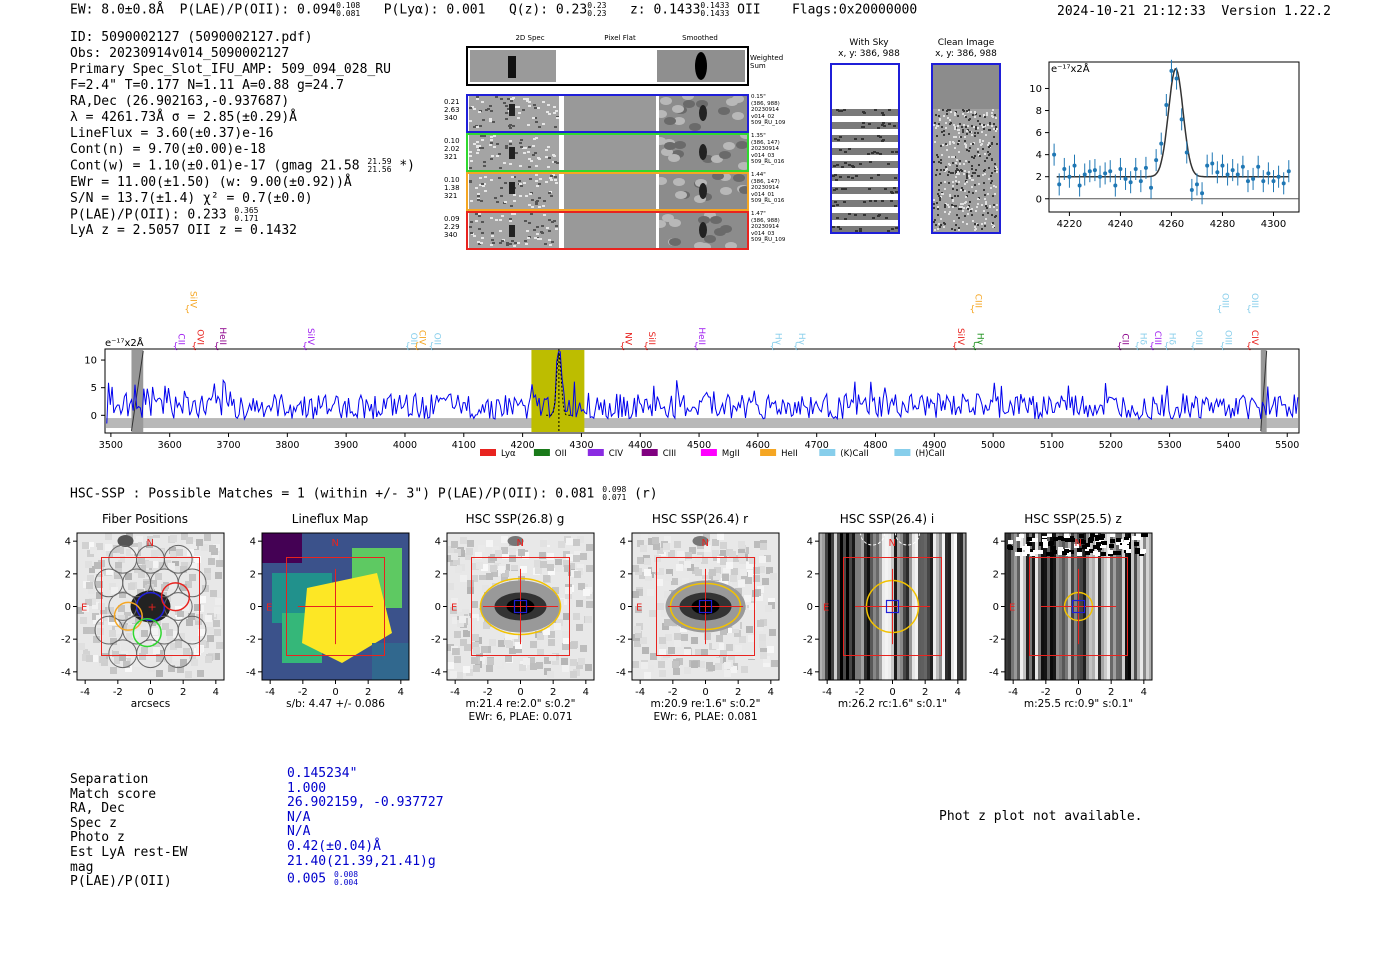  Describe the element at coordinates (150, 692) in the screenshot. I see `panel-xtick-label: 0` at that location.